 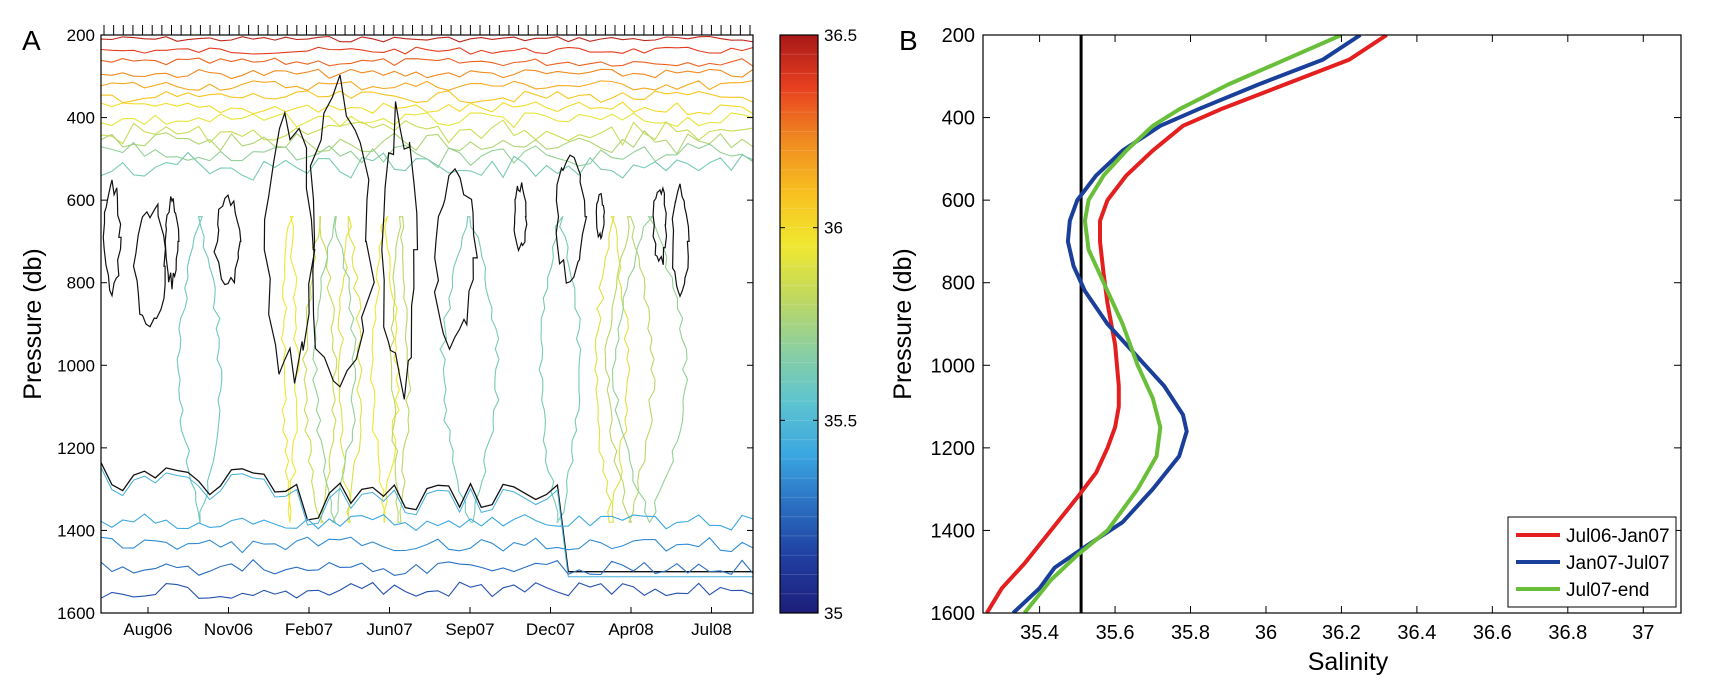 I want to click on legend-label: Jan07-Jul07, so click(x=1618, y=563).